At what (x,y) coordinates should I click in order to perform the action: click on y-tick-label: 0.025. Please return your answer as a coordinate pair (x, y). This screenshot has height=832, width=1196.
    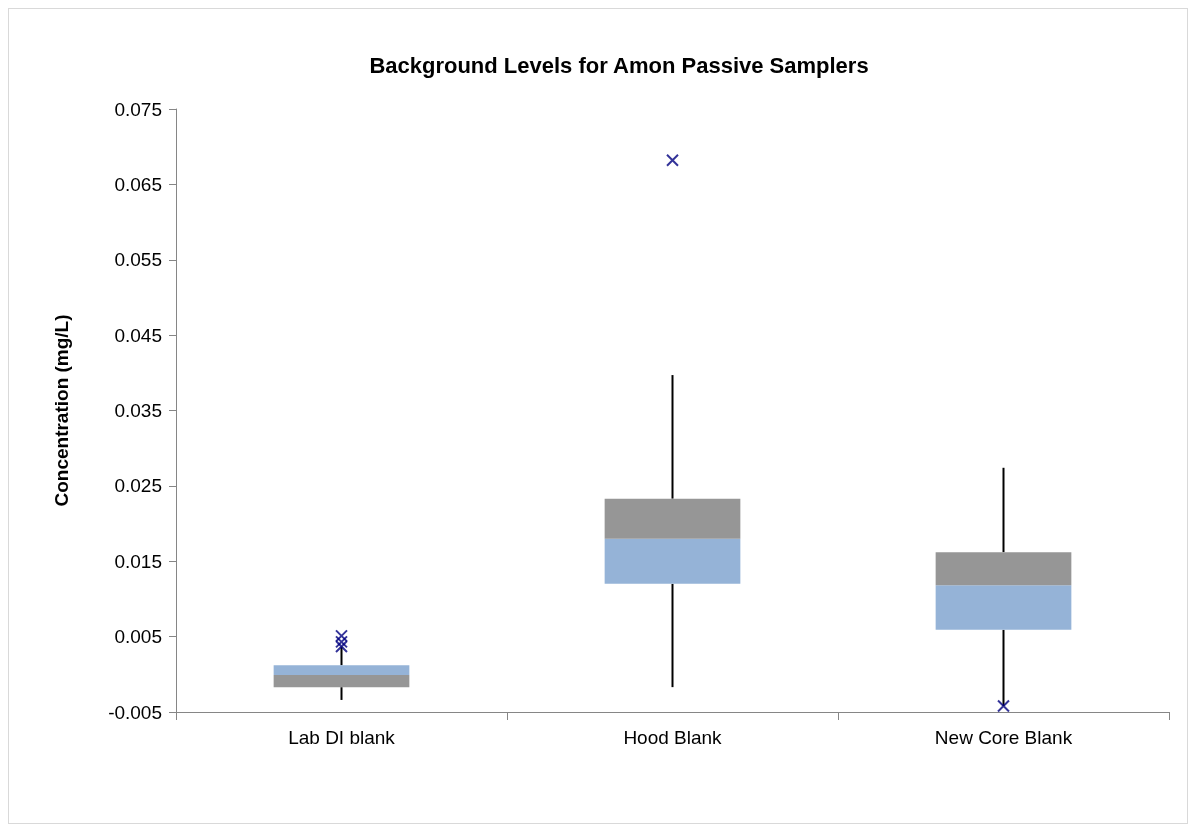
    Looking at the image, I should click on (138, 486).